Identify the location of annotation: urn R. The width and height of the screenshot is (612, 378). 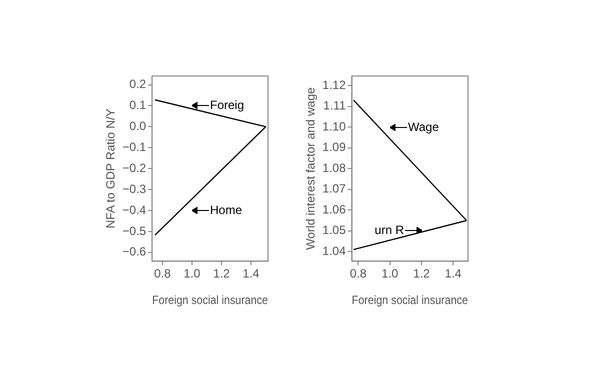
(389, 230).